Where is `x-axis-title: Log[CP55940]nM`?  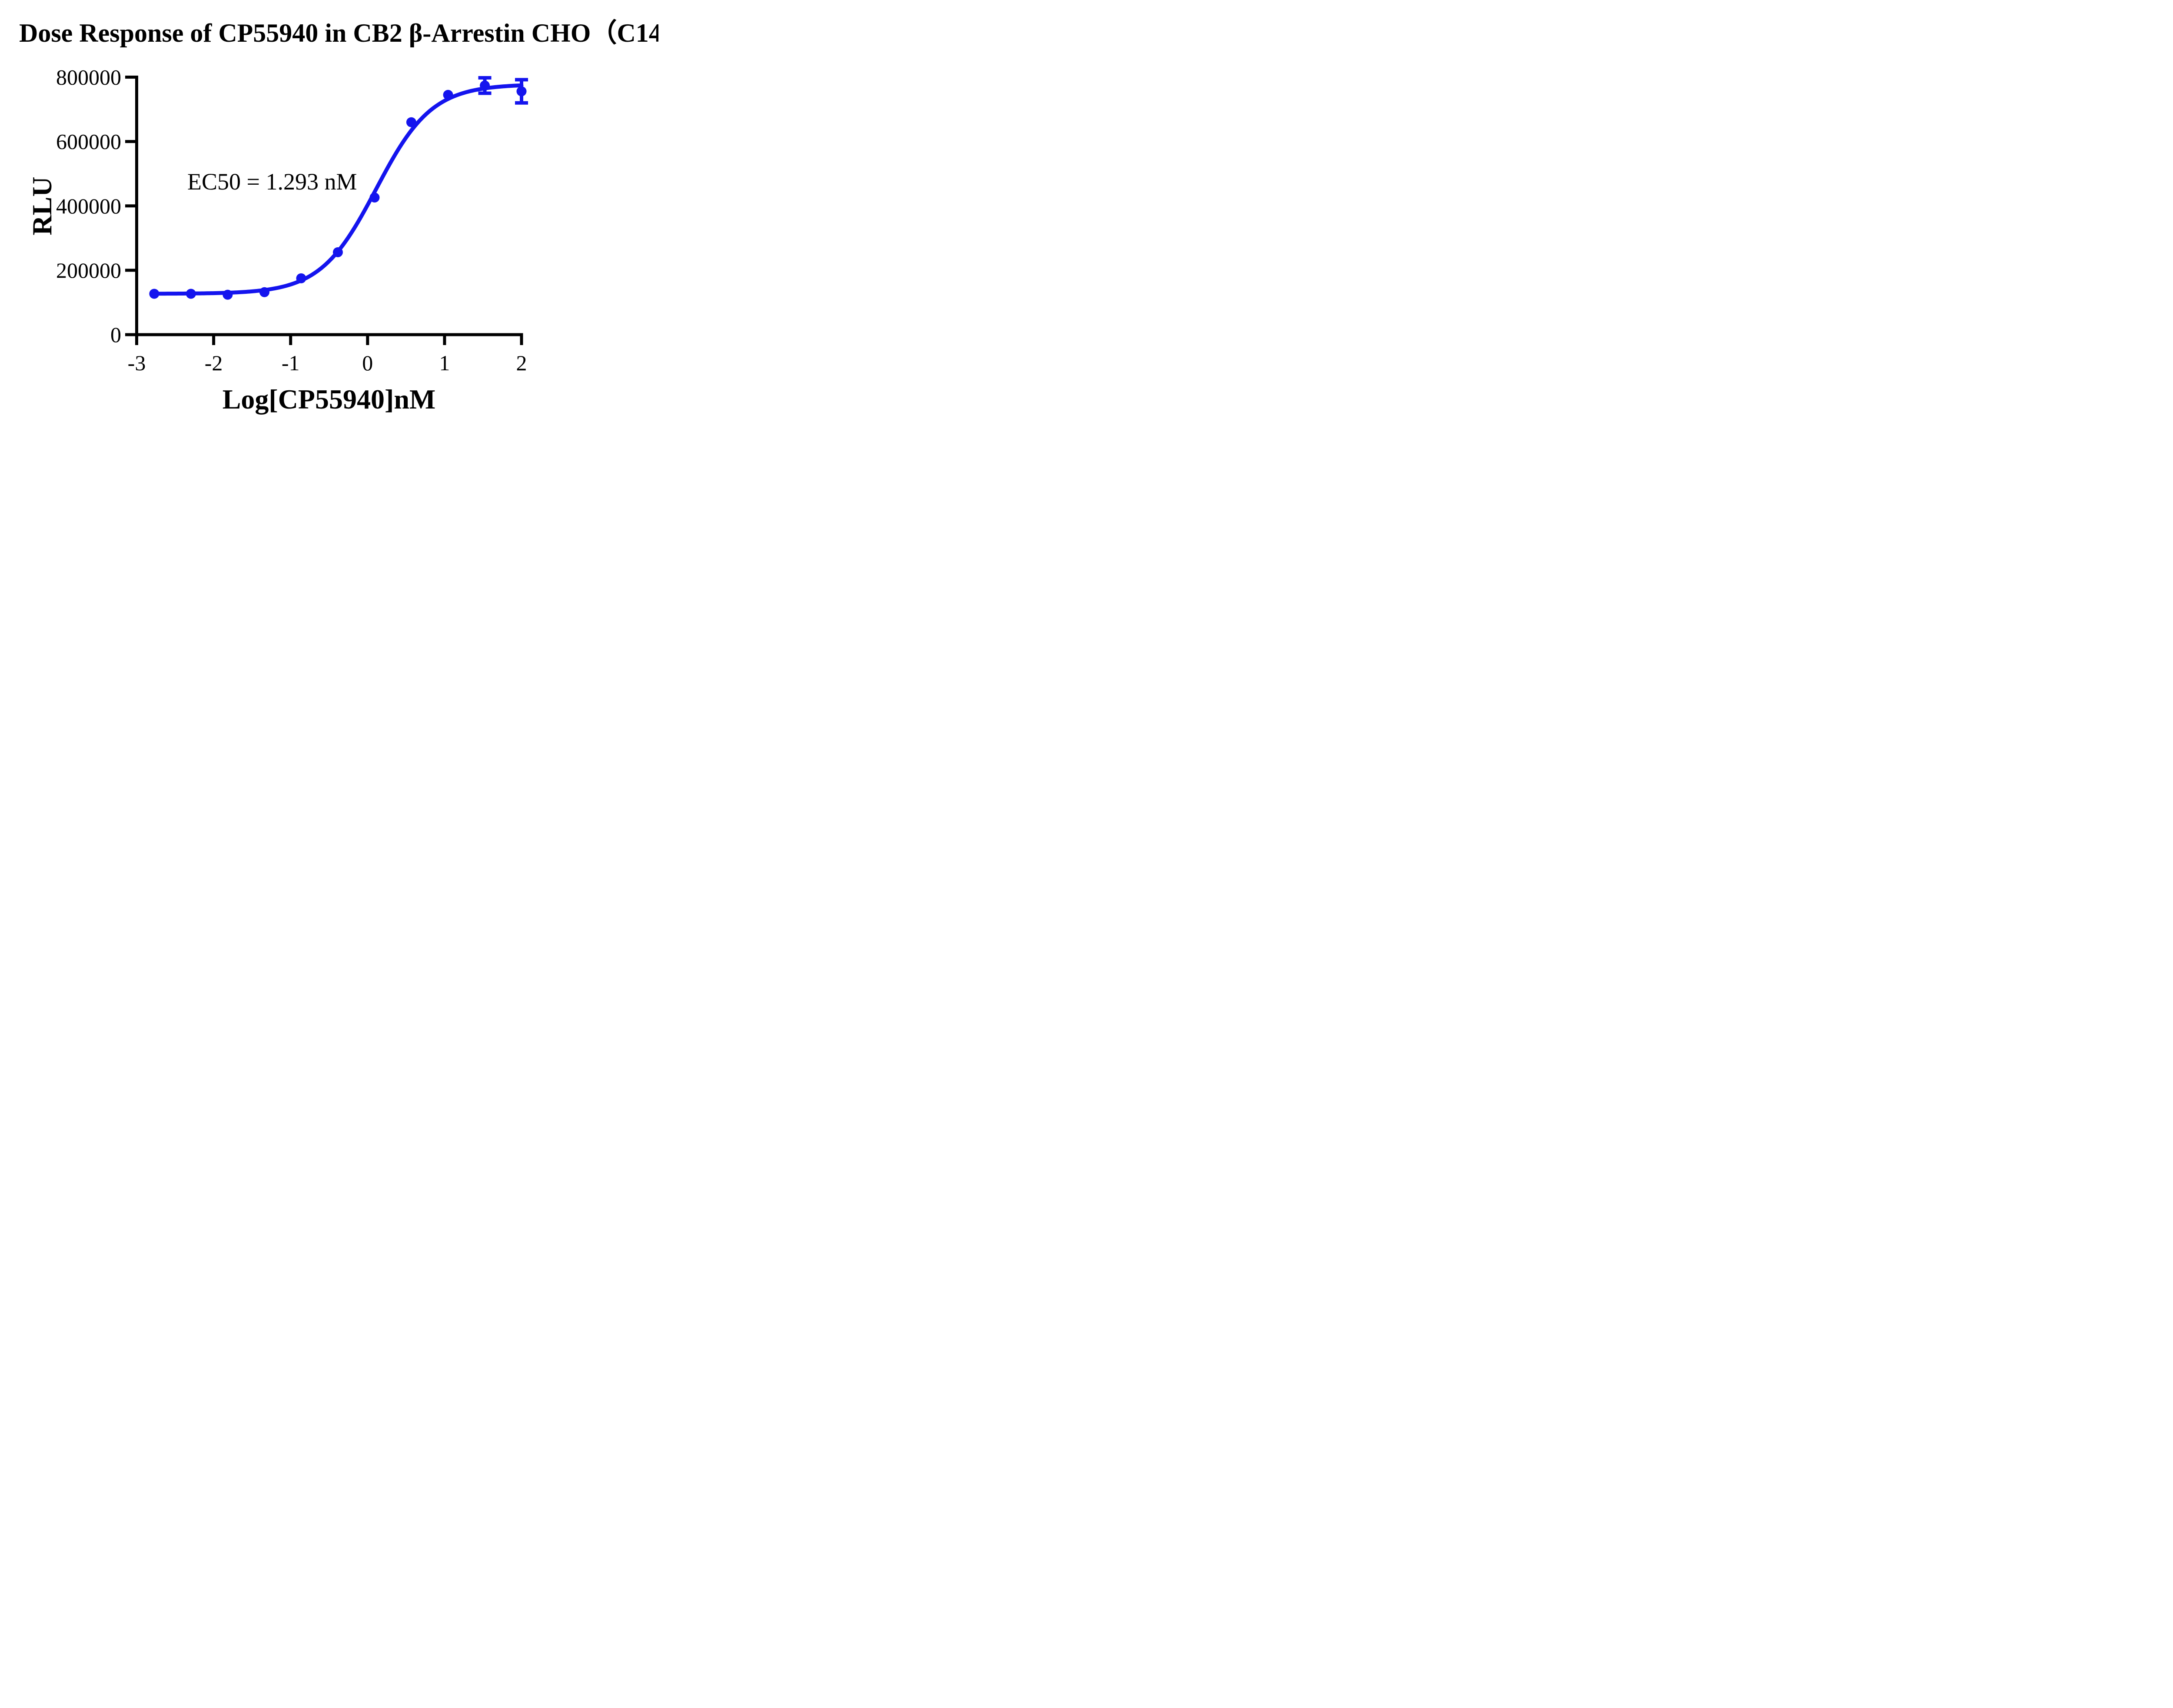
x-axis-title: Log[CP55940]nM is located at coordinates (329, 399).